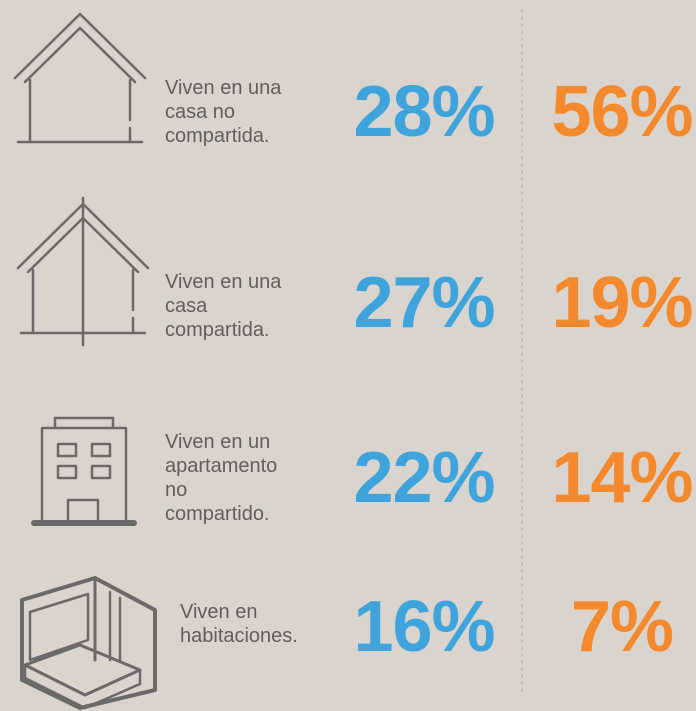  I want to click on label-line: casa, so click(186, 306).